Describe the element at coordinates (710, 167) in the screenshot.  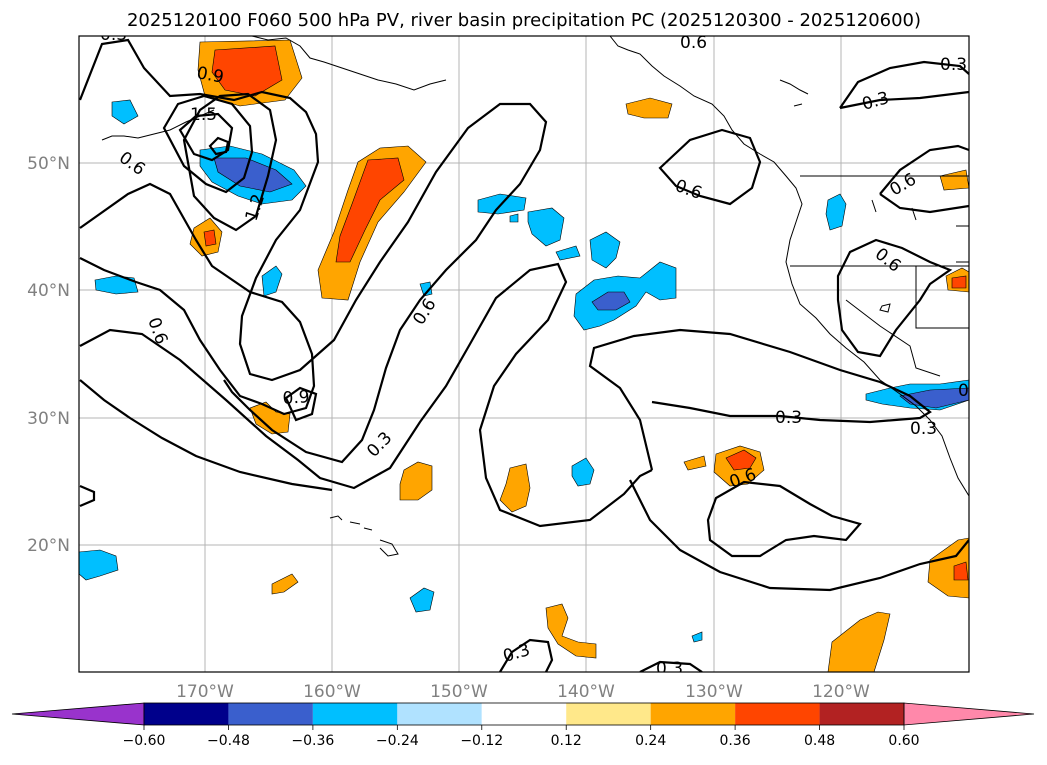
I see `pv-contour-0.6-gulf` at that location.